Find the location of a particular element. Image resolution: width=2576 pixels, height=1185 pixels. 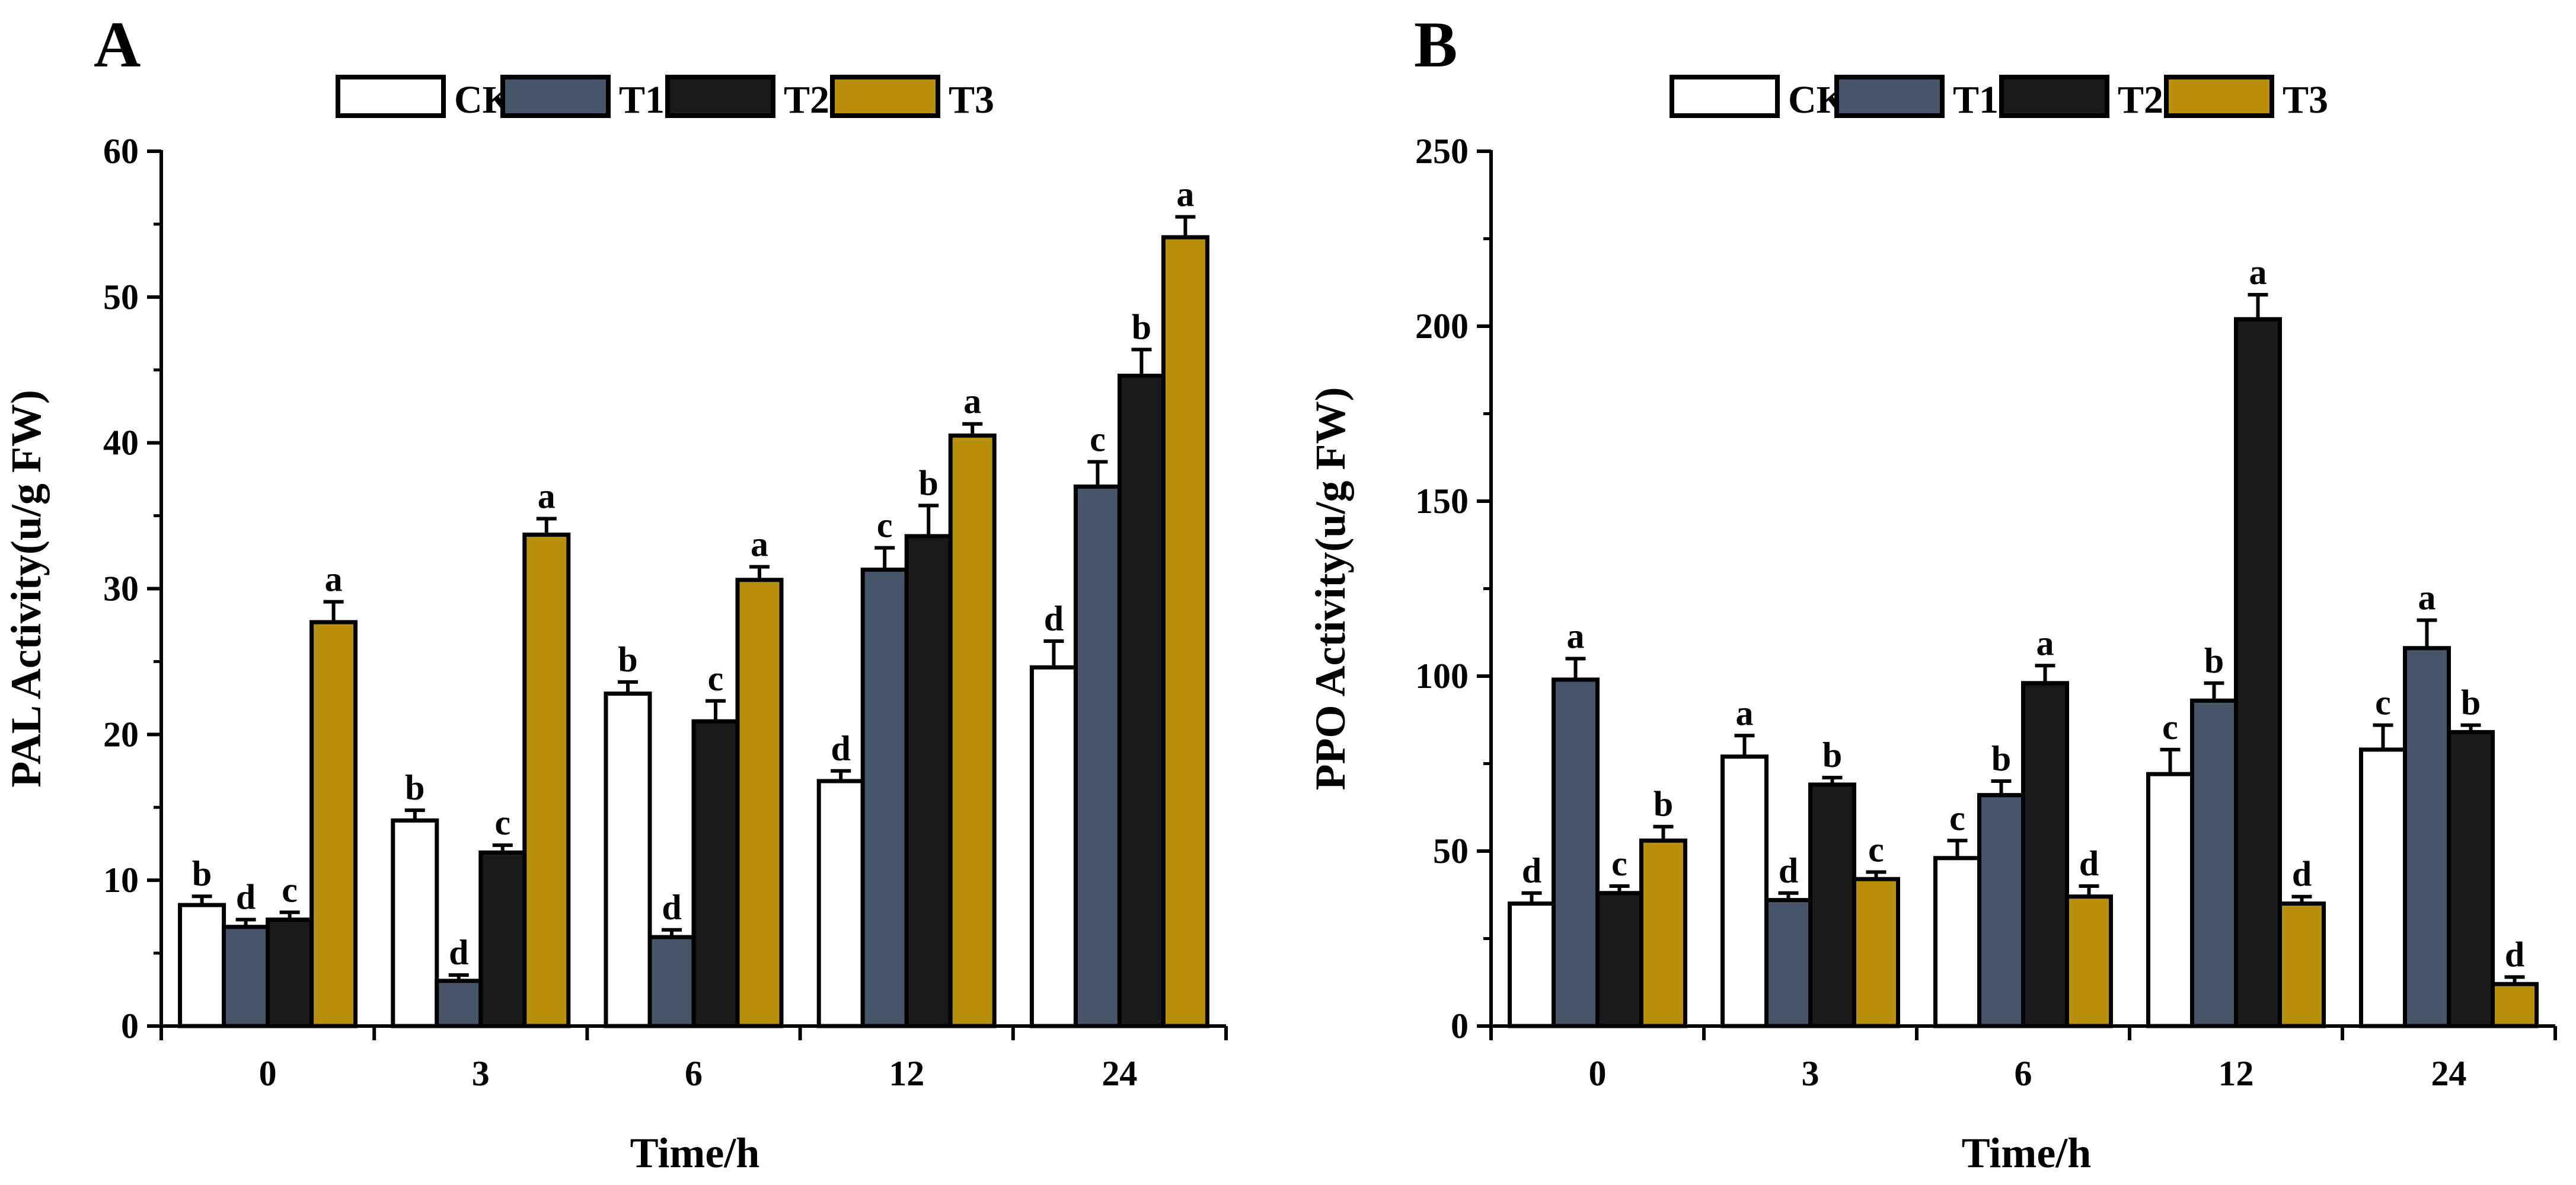

sig-label-t3-0: a is located at coordinates (334, 579).